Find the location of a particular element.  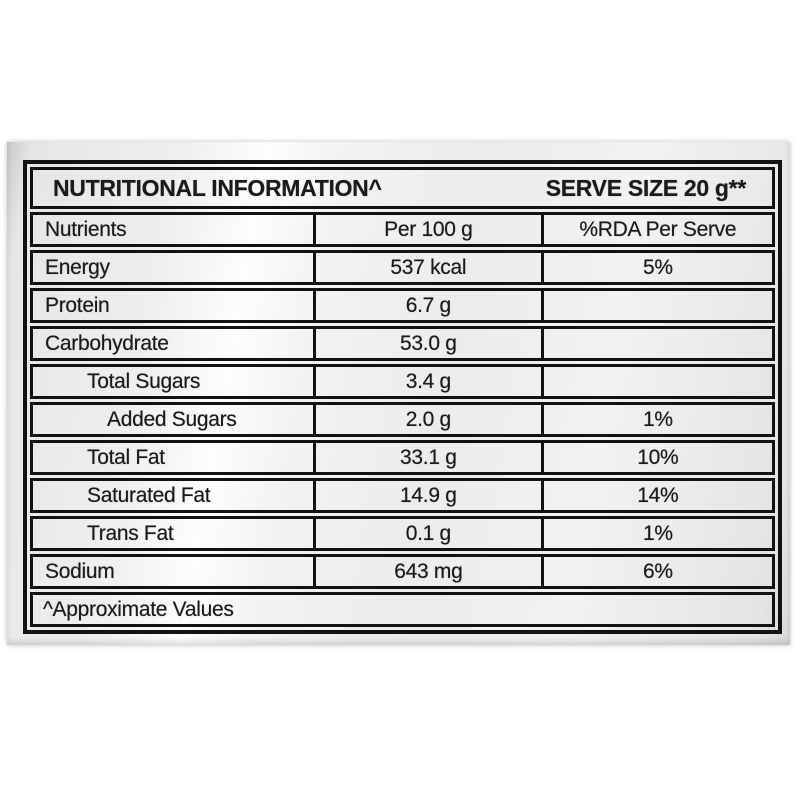

per-100g-value: 14.9 g is located at coordinates (428, 495).